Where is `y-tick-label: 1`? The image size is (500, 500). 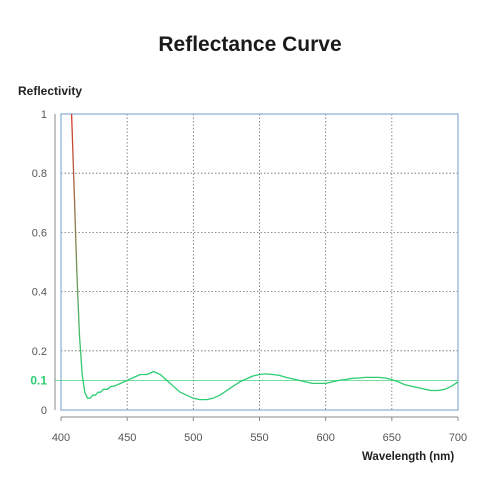
y-tick-label: 1 is located at coordinates (44, 115).